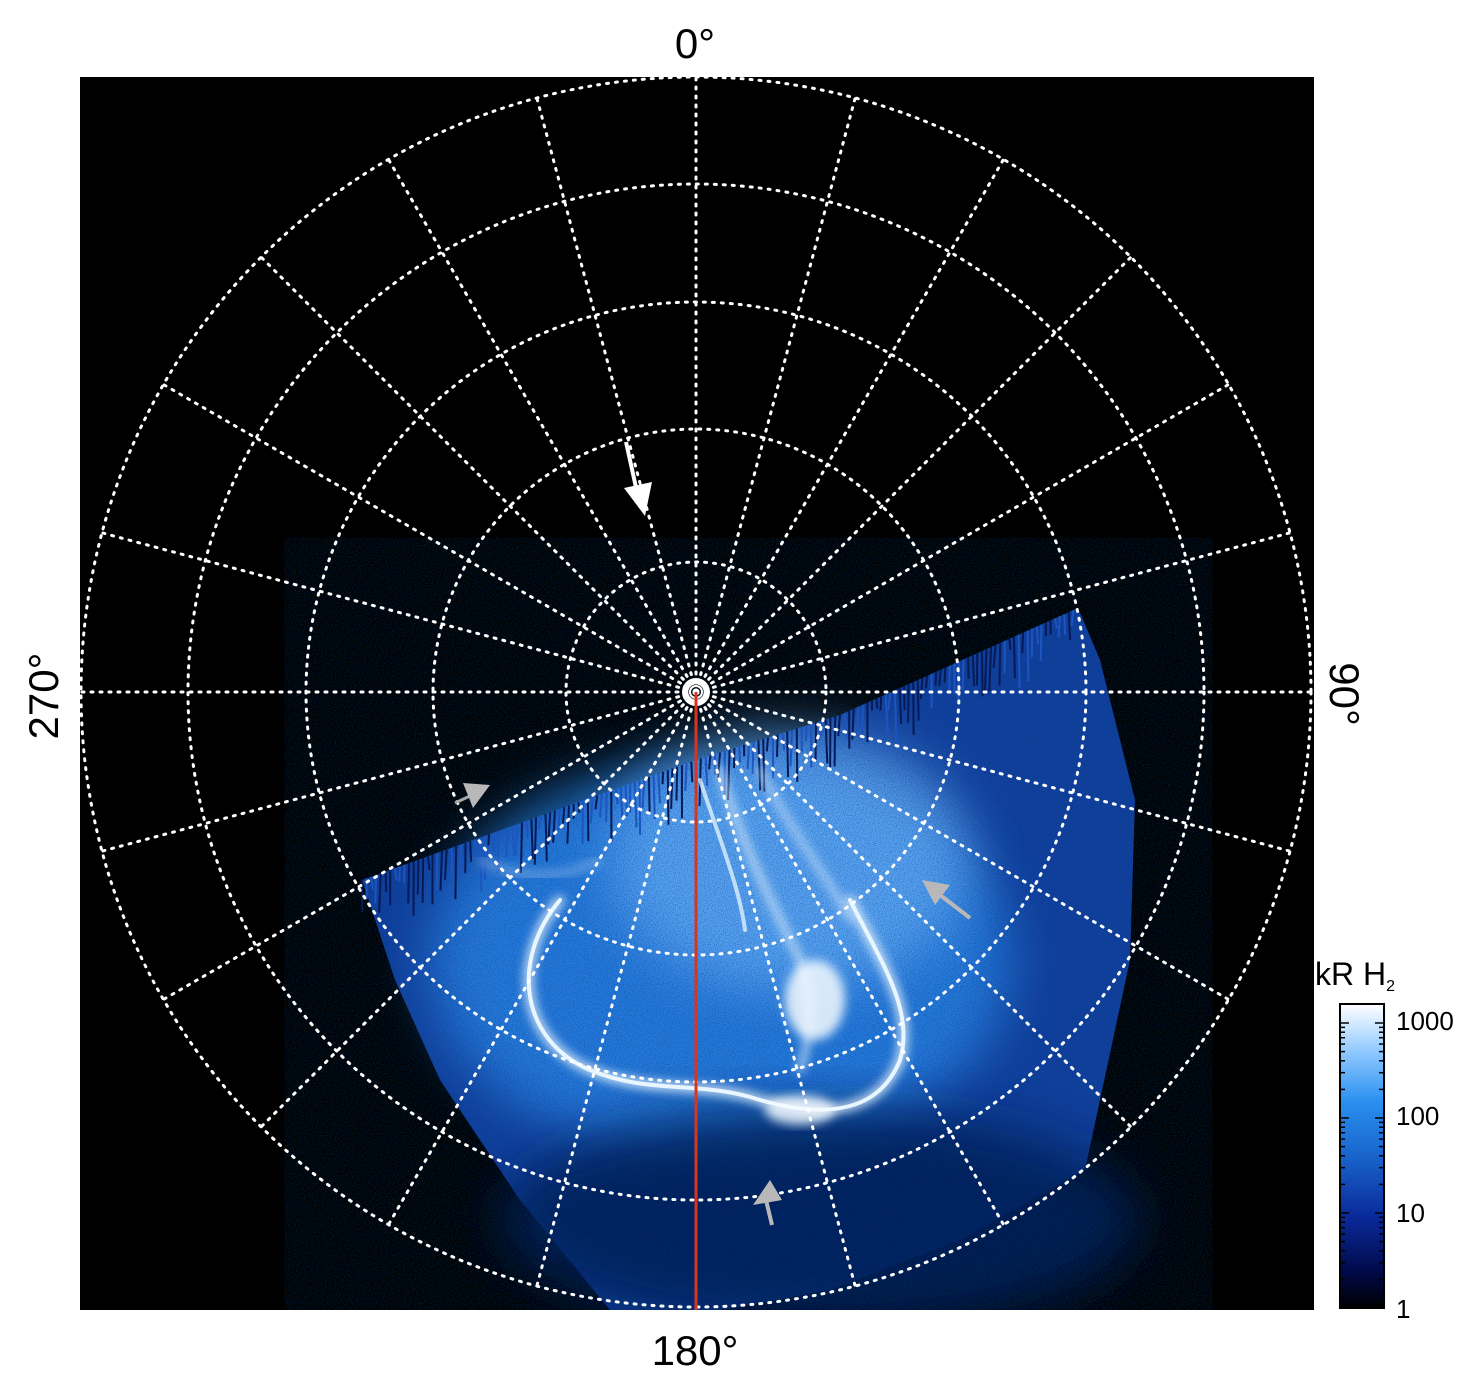  I want to click on gray-arrow-bottom, so click(767, 1203).